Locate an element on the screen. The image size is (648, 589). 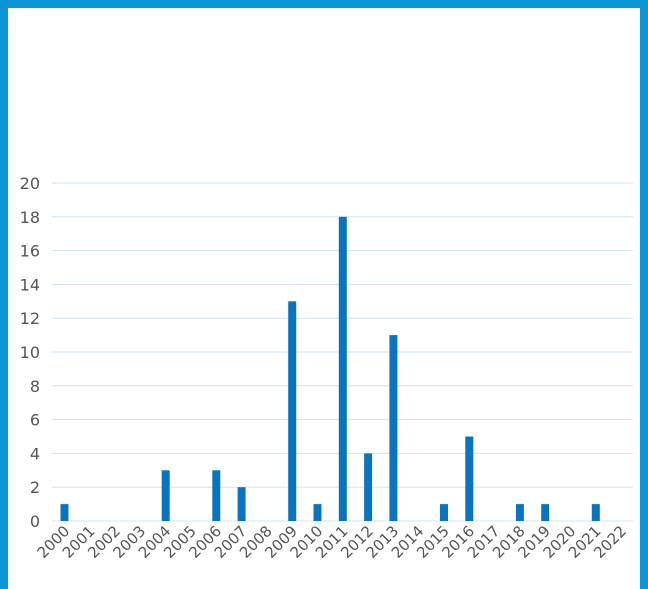
y-tick-label: 8 is located at coordinates (35, 386).